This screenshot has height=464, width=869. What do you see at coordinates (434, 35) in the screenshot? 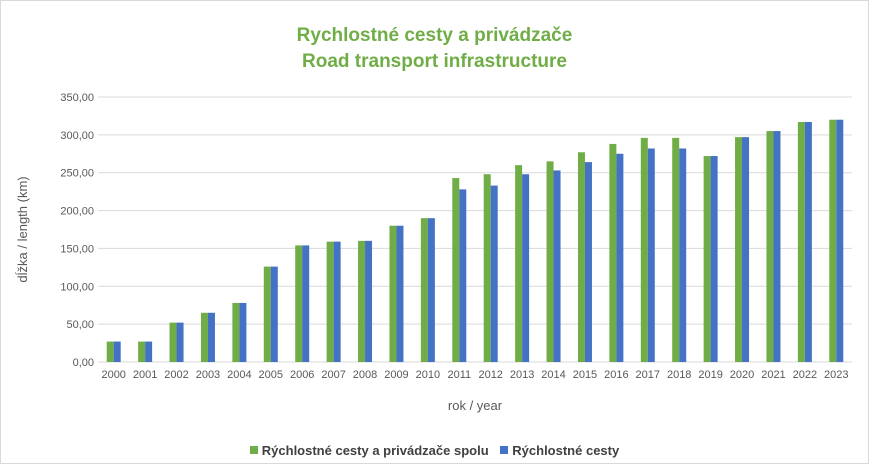
I see `chart-title: Rychlostné cesty a privádzače` at bounding box center [434, 35].